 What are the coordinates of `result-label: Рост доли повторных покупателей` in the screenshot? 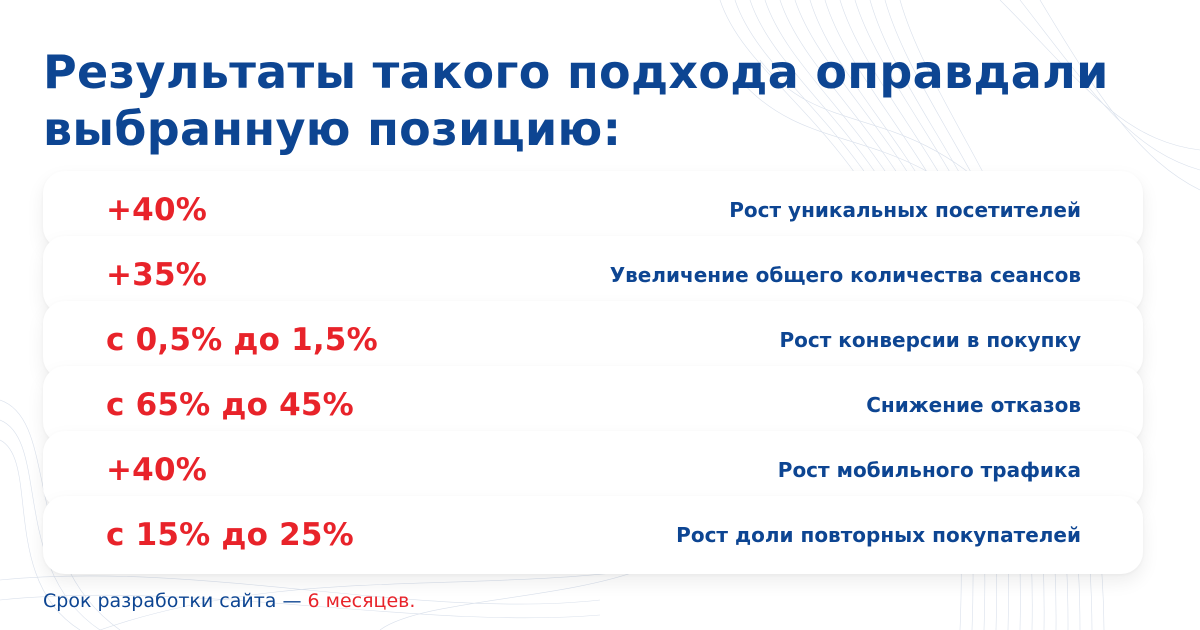 It's located at (878, 535).